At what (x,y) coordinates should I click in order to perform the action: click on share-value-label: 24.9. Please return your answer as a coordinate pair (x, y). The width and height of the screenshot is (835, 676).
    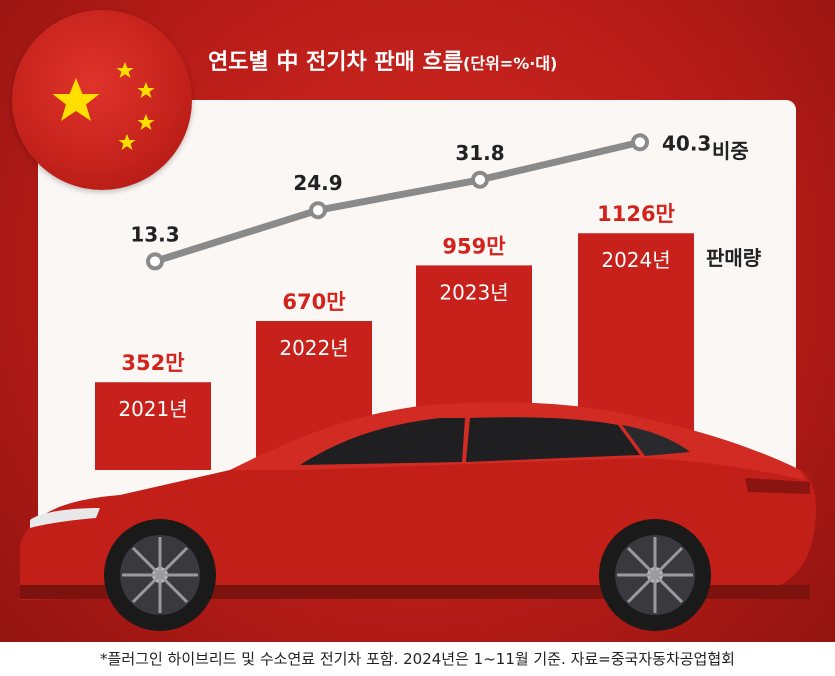
    Looking at the image, I should click on (317, 183).